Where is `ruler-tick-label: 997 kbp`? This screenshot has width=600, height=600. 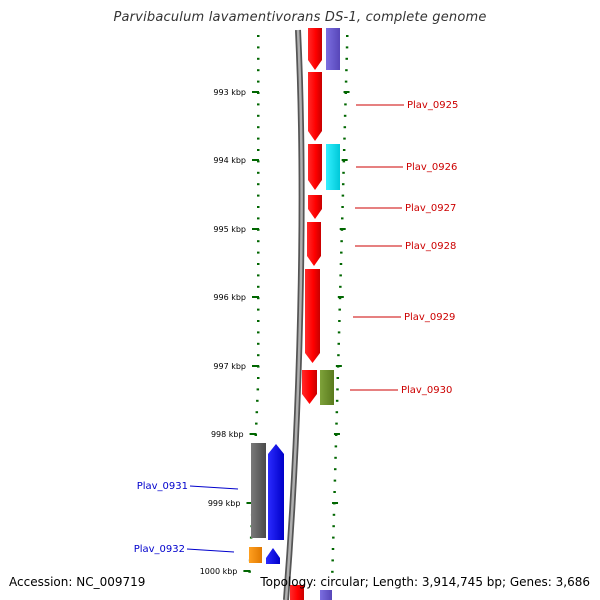
ruler-tick-label: 997 kbp is located at coordinates (229, 366).